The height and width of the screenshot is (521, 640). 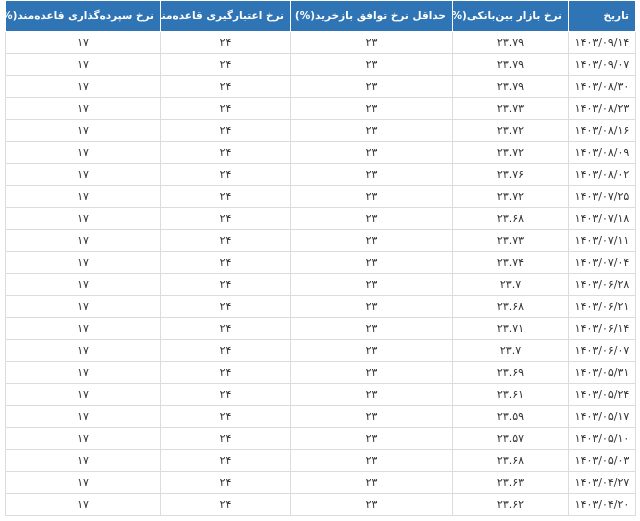 What do you see at coordinates (510, 416) in the screenshot?
I see `rate-cell: ۲۳.۵۹` at bounding box center [510, 416].